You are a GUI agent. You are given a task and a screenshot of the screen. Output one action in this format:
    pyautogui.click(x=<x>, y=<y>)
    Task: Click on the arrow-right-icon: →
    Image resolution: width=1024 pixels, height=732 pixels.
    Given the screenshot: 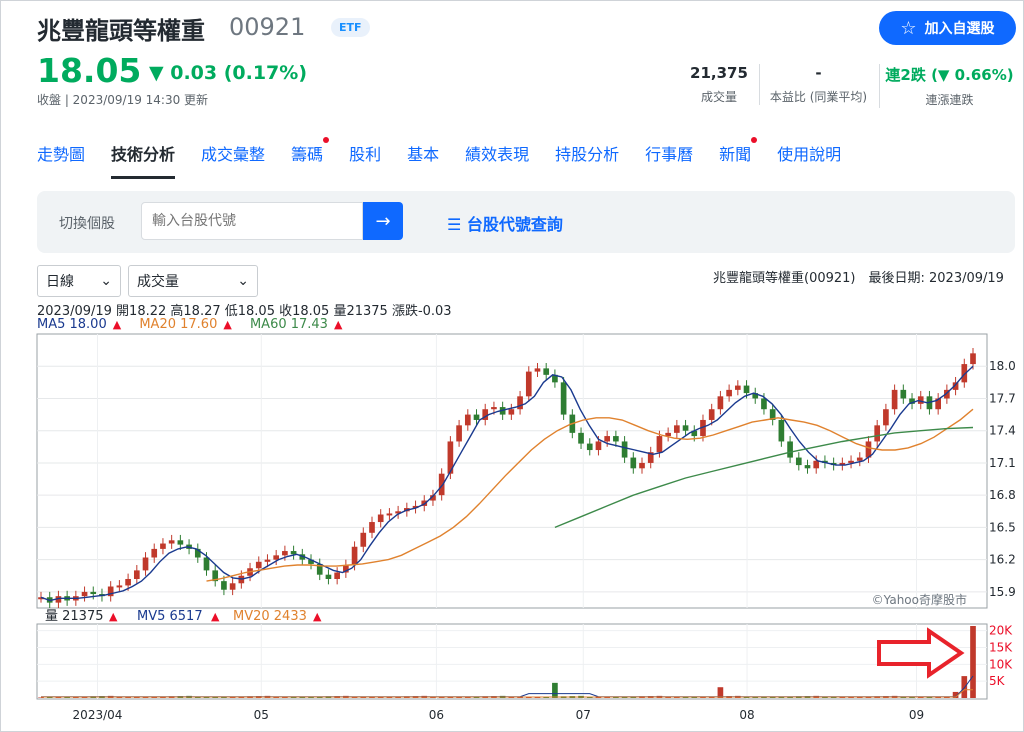 What is the action you would take?
    pyautogui.click(x=383, y=221)
    